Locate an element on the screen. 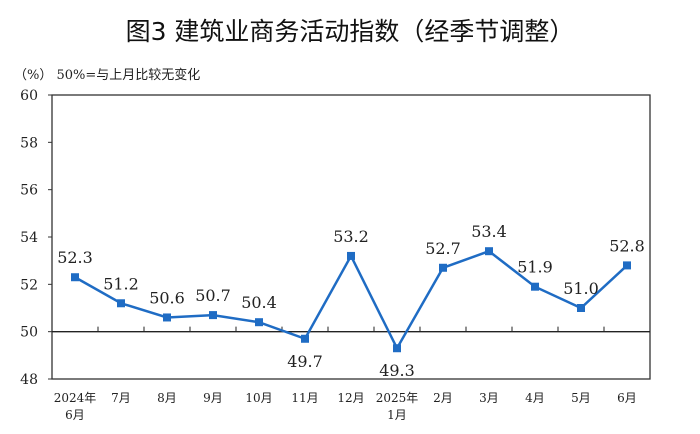 This screenshot has height=434, width=700. x-tick-label: 2月 is located at coordinates (443, 398).